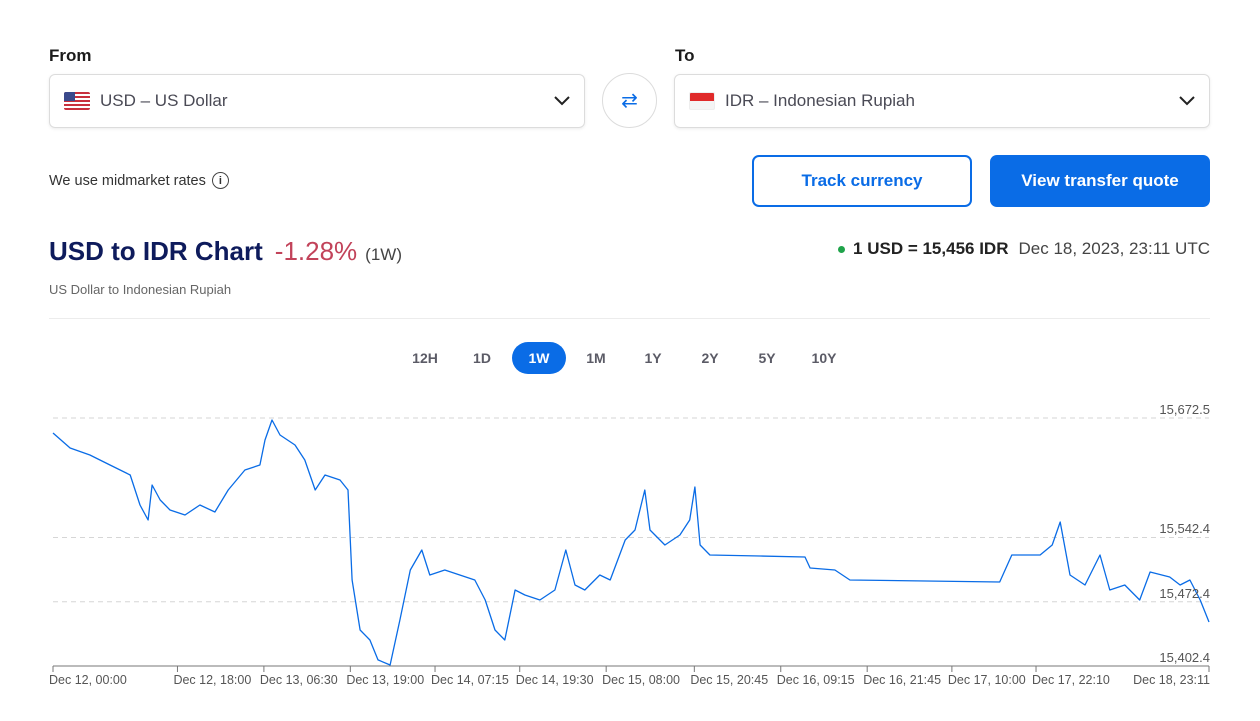 The image size is (1260, 721). I want to click on track-currency-button: Track currency, so click(862, 181).